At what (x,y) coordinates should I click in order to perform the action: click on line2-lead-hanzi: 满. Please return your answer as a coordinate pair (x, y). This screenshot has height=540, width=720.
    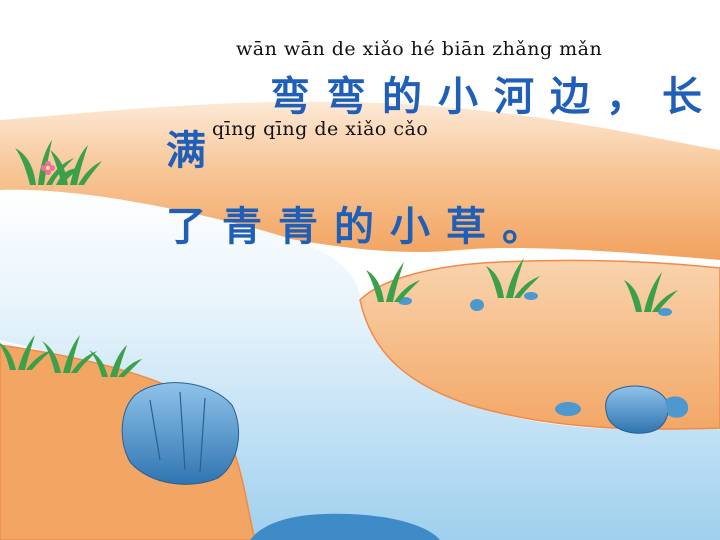
    Looking at the image, I should click on (186, 151).